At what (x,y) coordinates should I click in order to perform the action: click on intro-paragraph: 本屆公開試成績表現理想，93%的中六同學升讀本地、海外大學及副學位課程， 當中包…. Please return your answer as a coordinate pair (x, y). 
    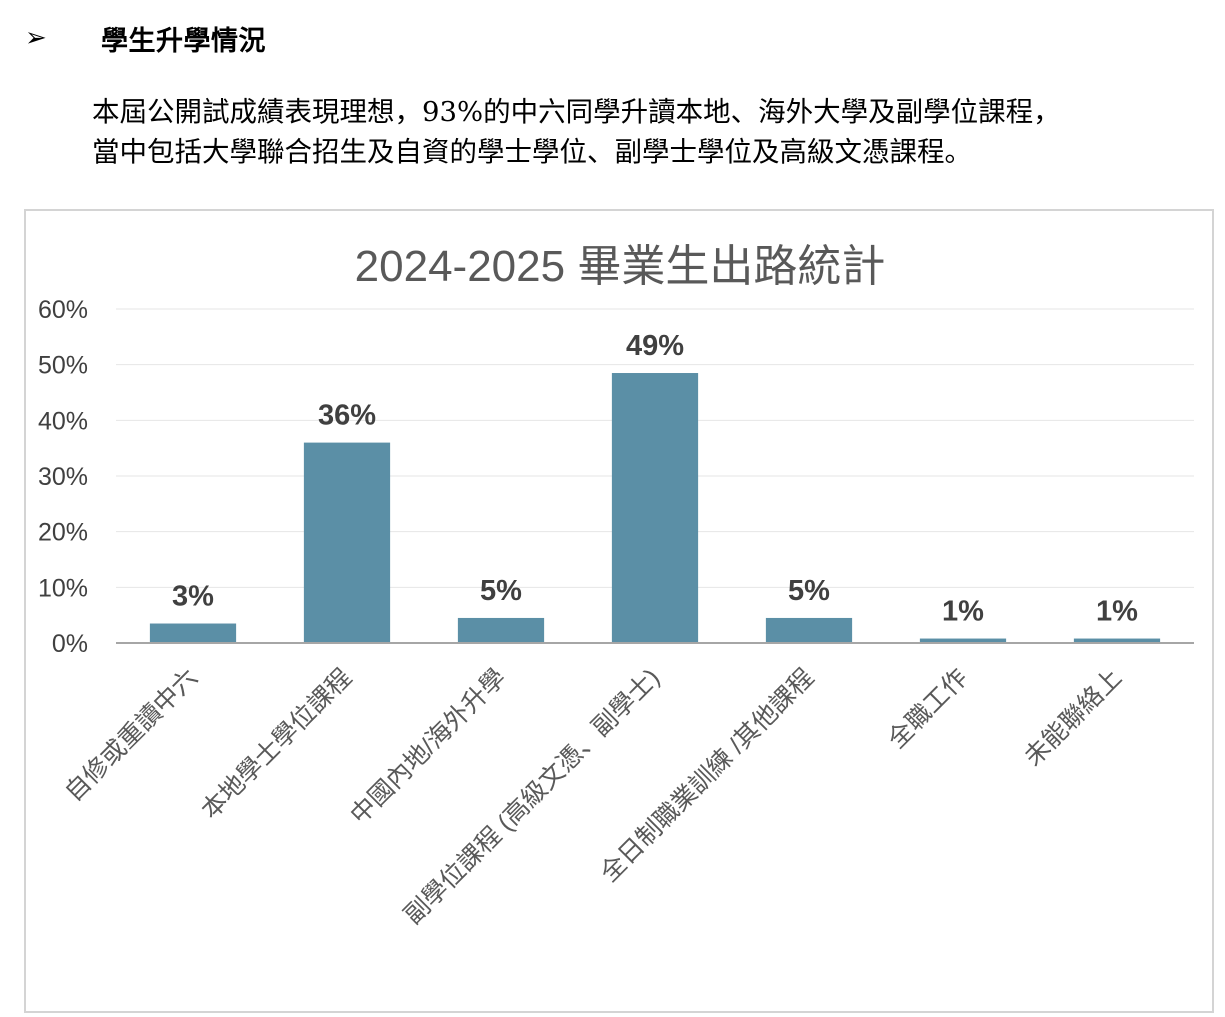
    Looking at the image, I should click on (654, 132).